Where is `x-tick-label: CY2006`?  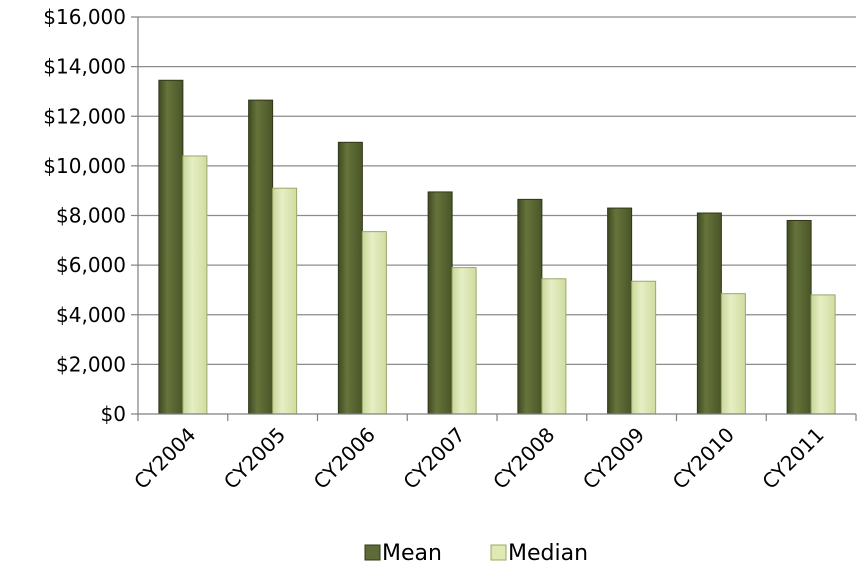
x-tick-label: CY2006 is located at coordinates (344, 458).